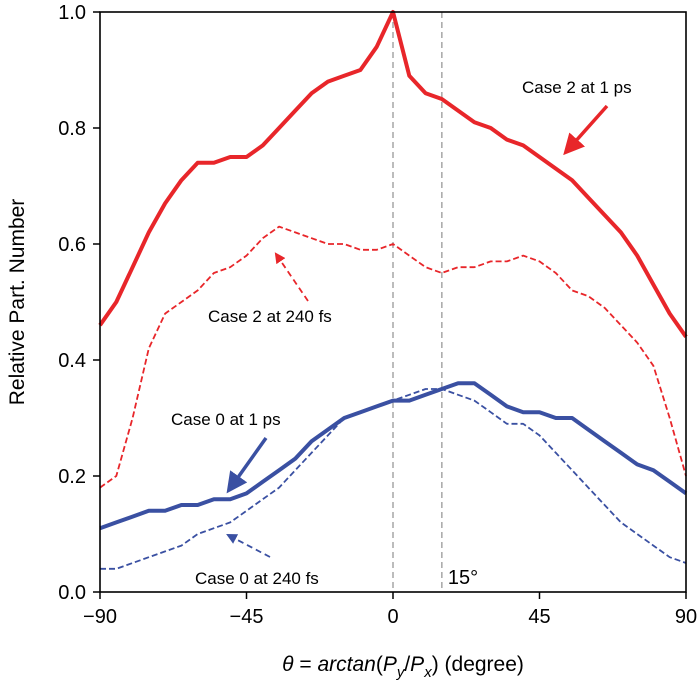  I want to click on annotation-label: Case 0 at 1 ps, so click(226, 419).